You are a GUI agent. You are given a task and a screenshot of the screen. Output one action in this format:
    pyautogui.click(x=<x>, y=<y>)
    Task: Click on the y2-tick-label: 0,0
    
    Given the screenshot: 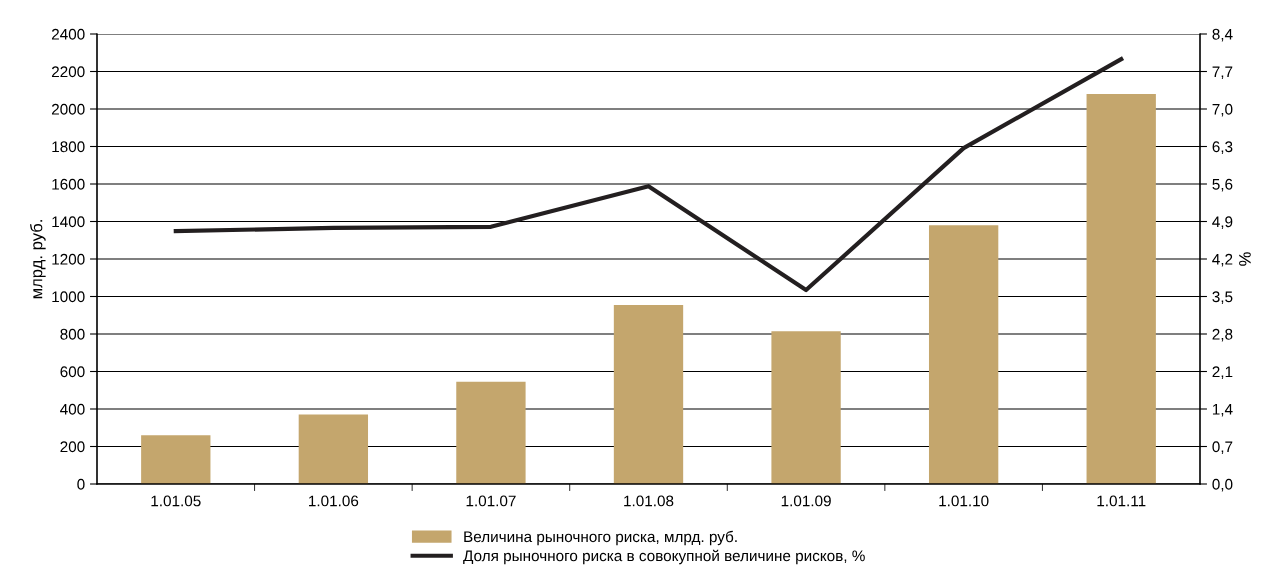 What is the action you would take?
    pyautogui.click(x=1222, y=485)
    